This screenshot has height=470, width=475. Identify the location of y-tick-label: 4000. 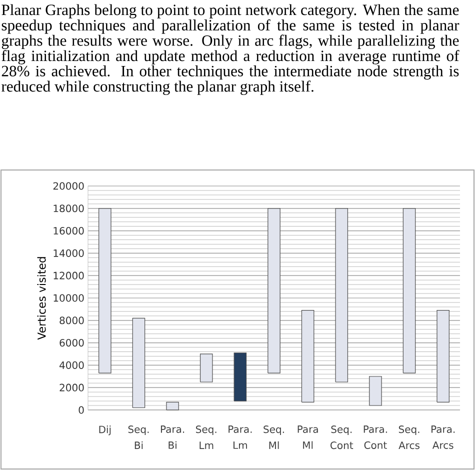
(72, 365).